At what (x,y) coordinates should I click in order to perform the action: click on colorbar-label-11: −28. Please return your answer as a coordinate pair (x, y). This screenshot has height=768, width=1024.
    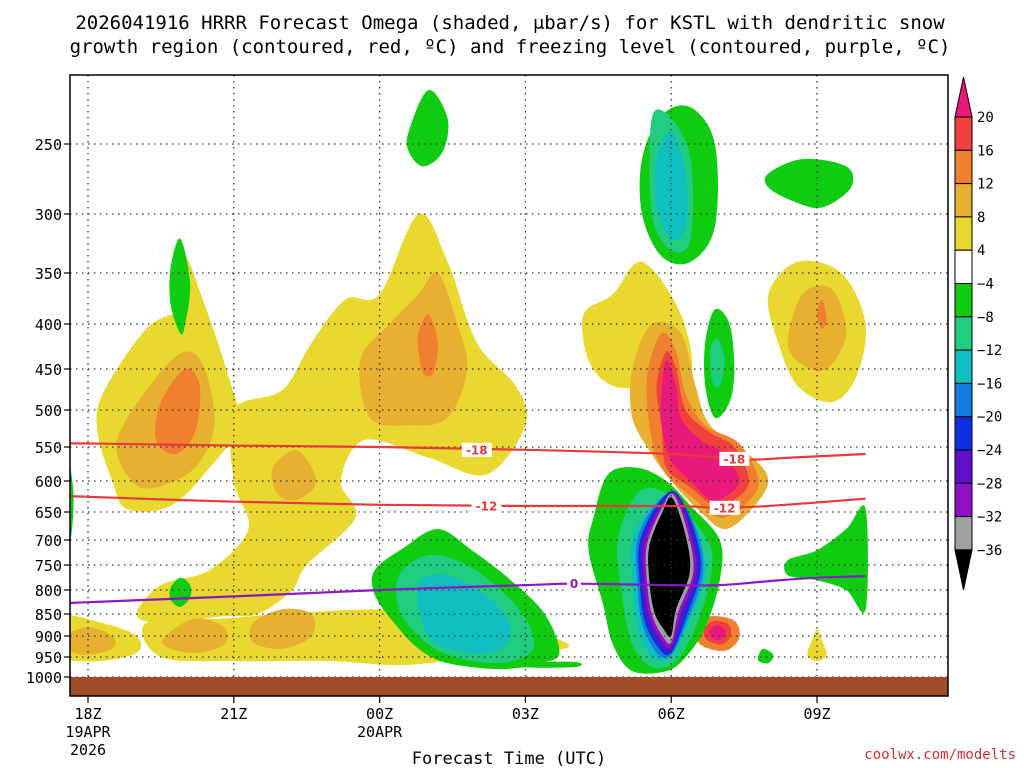
    Looking at the image, I should click on (989, 484).